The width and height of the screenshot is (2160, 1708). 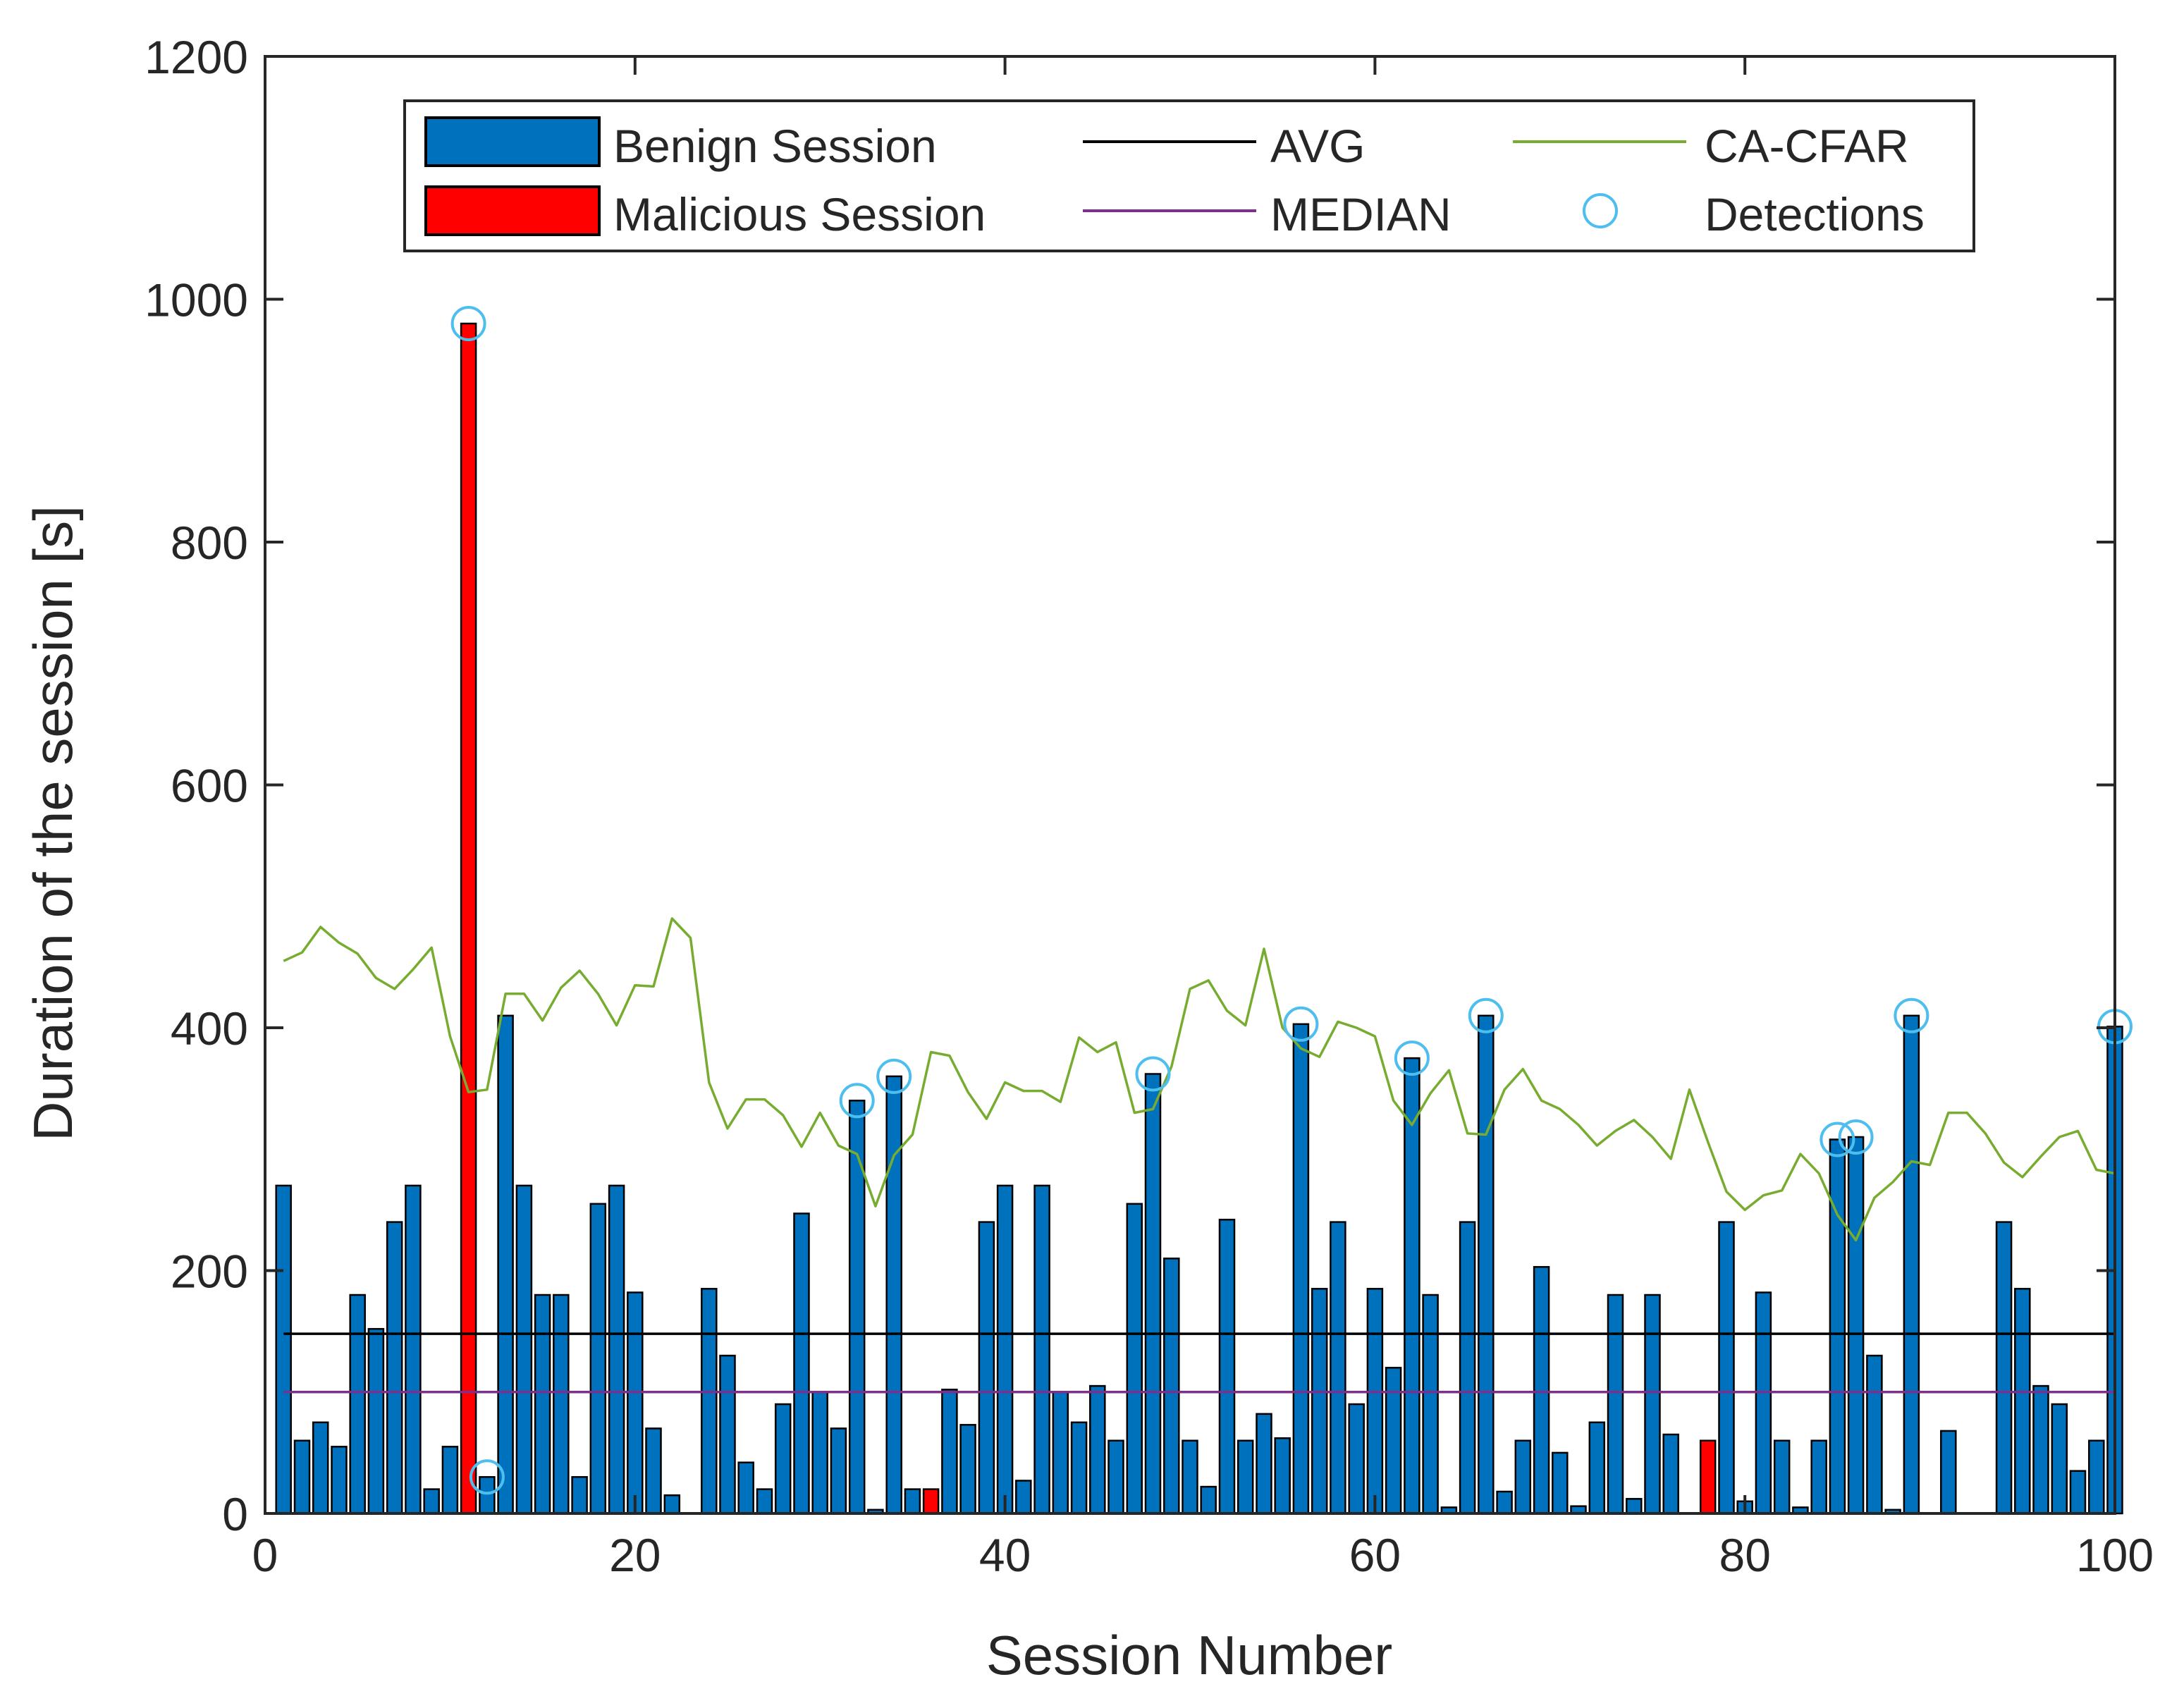 I want to click on legend-label-benign: Benign Session, so click(x=775, y=146).